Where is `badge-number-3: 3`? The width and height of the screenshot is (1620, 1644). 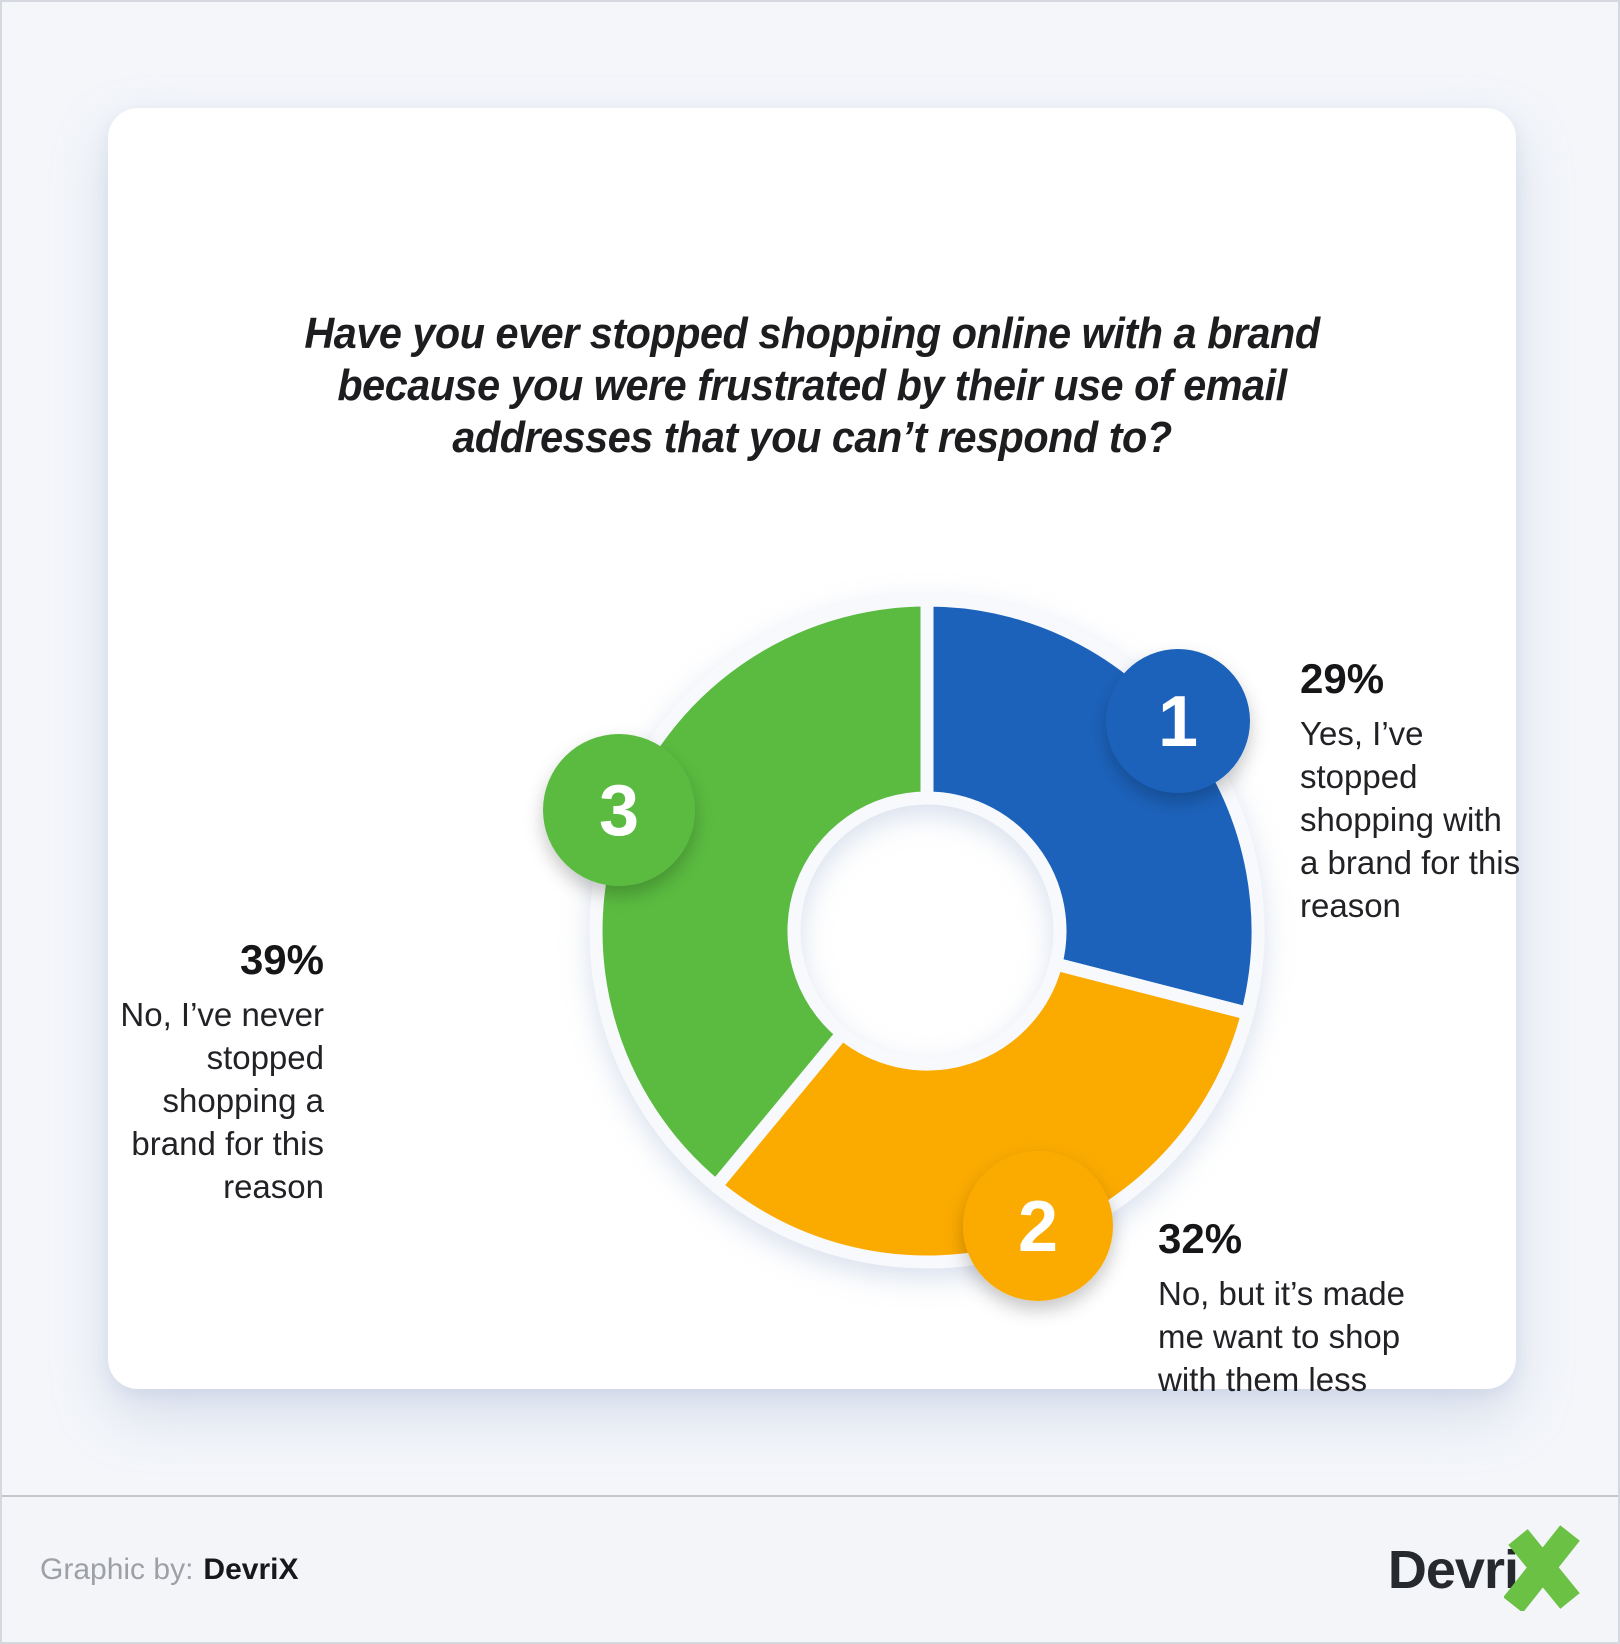
badge-number-3: 3 is located at coordinates (619, 811).